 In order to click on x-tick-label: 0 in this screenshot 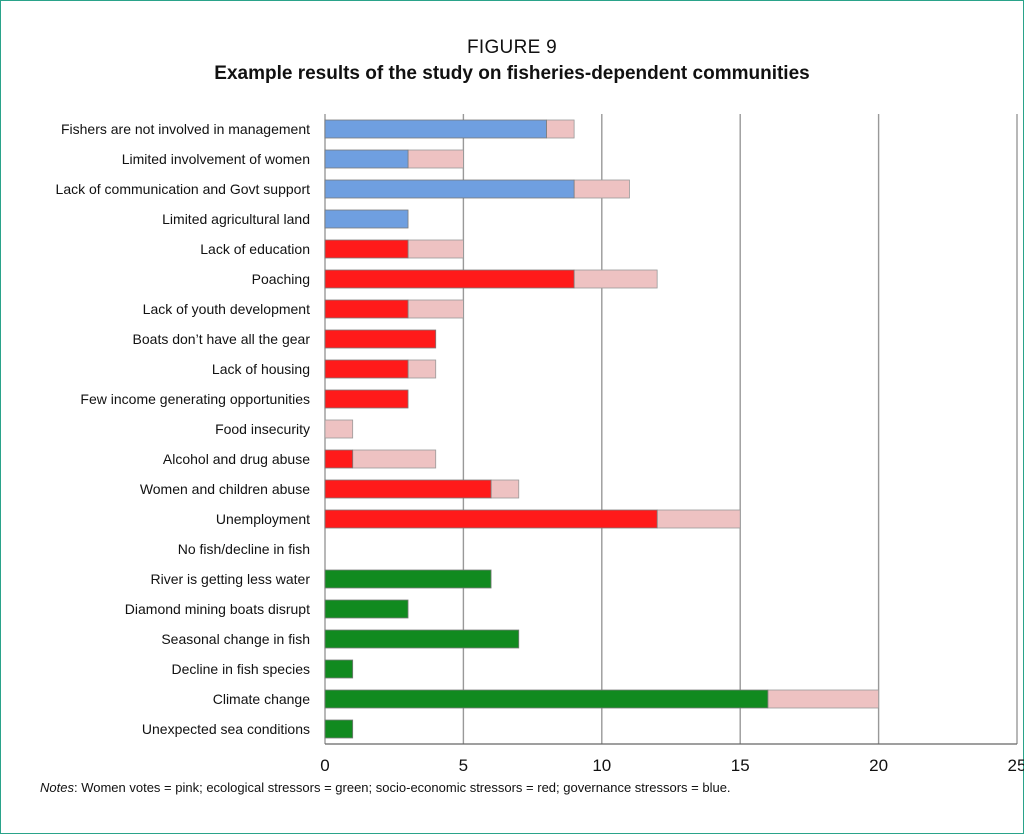, I will do `click(324, 765)`.